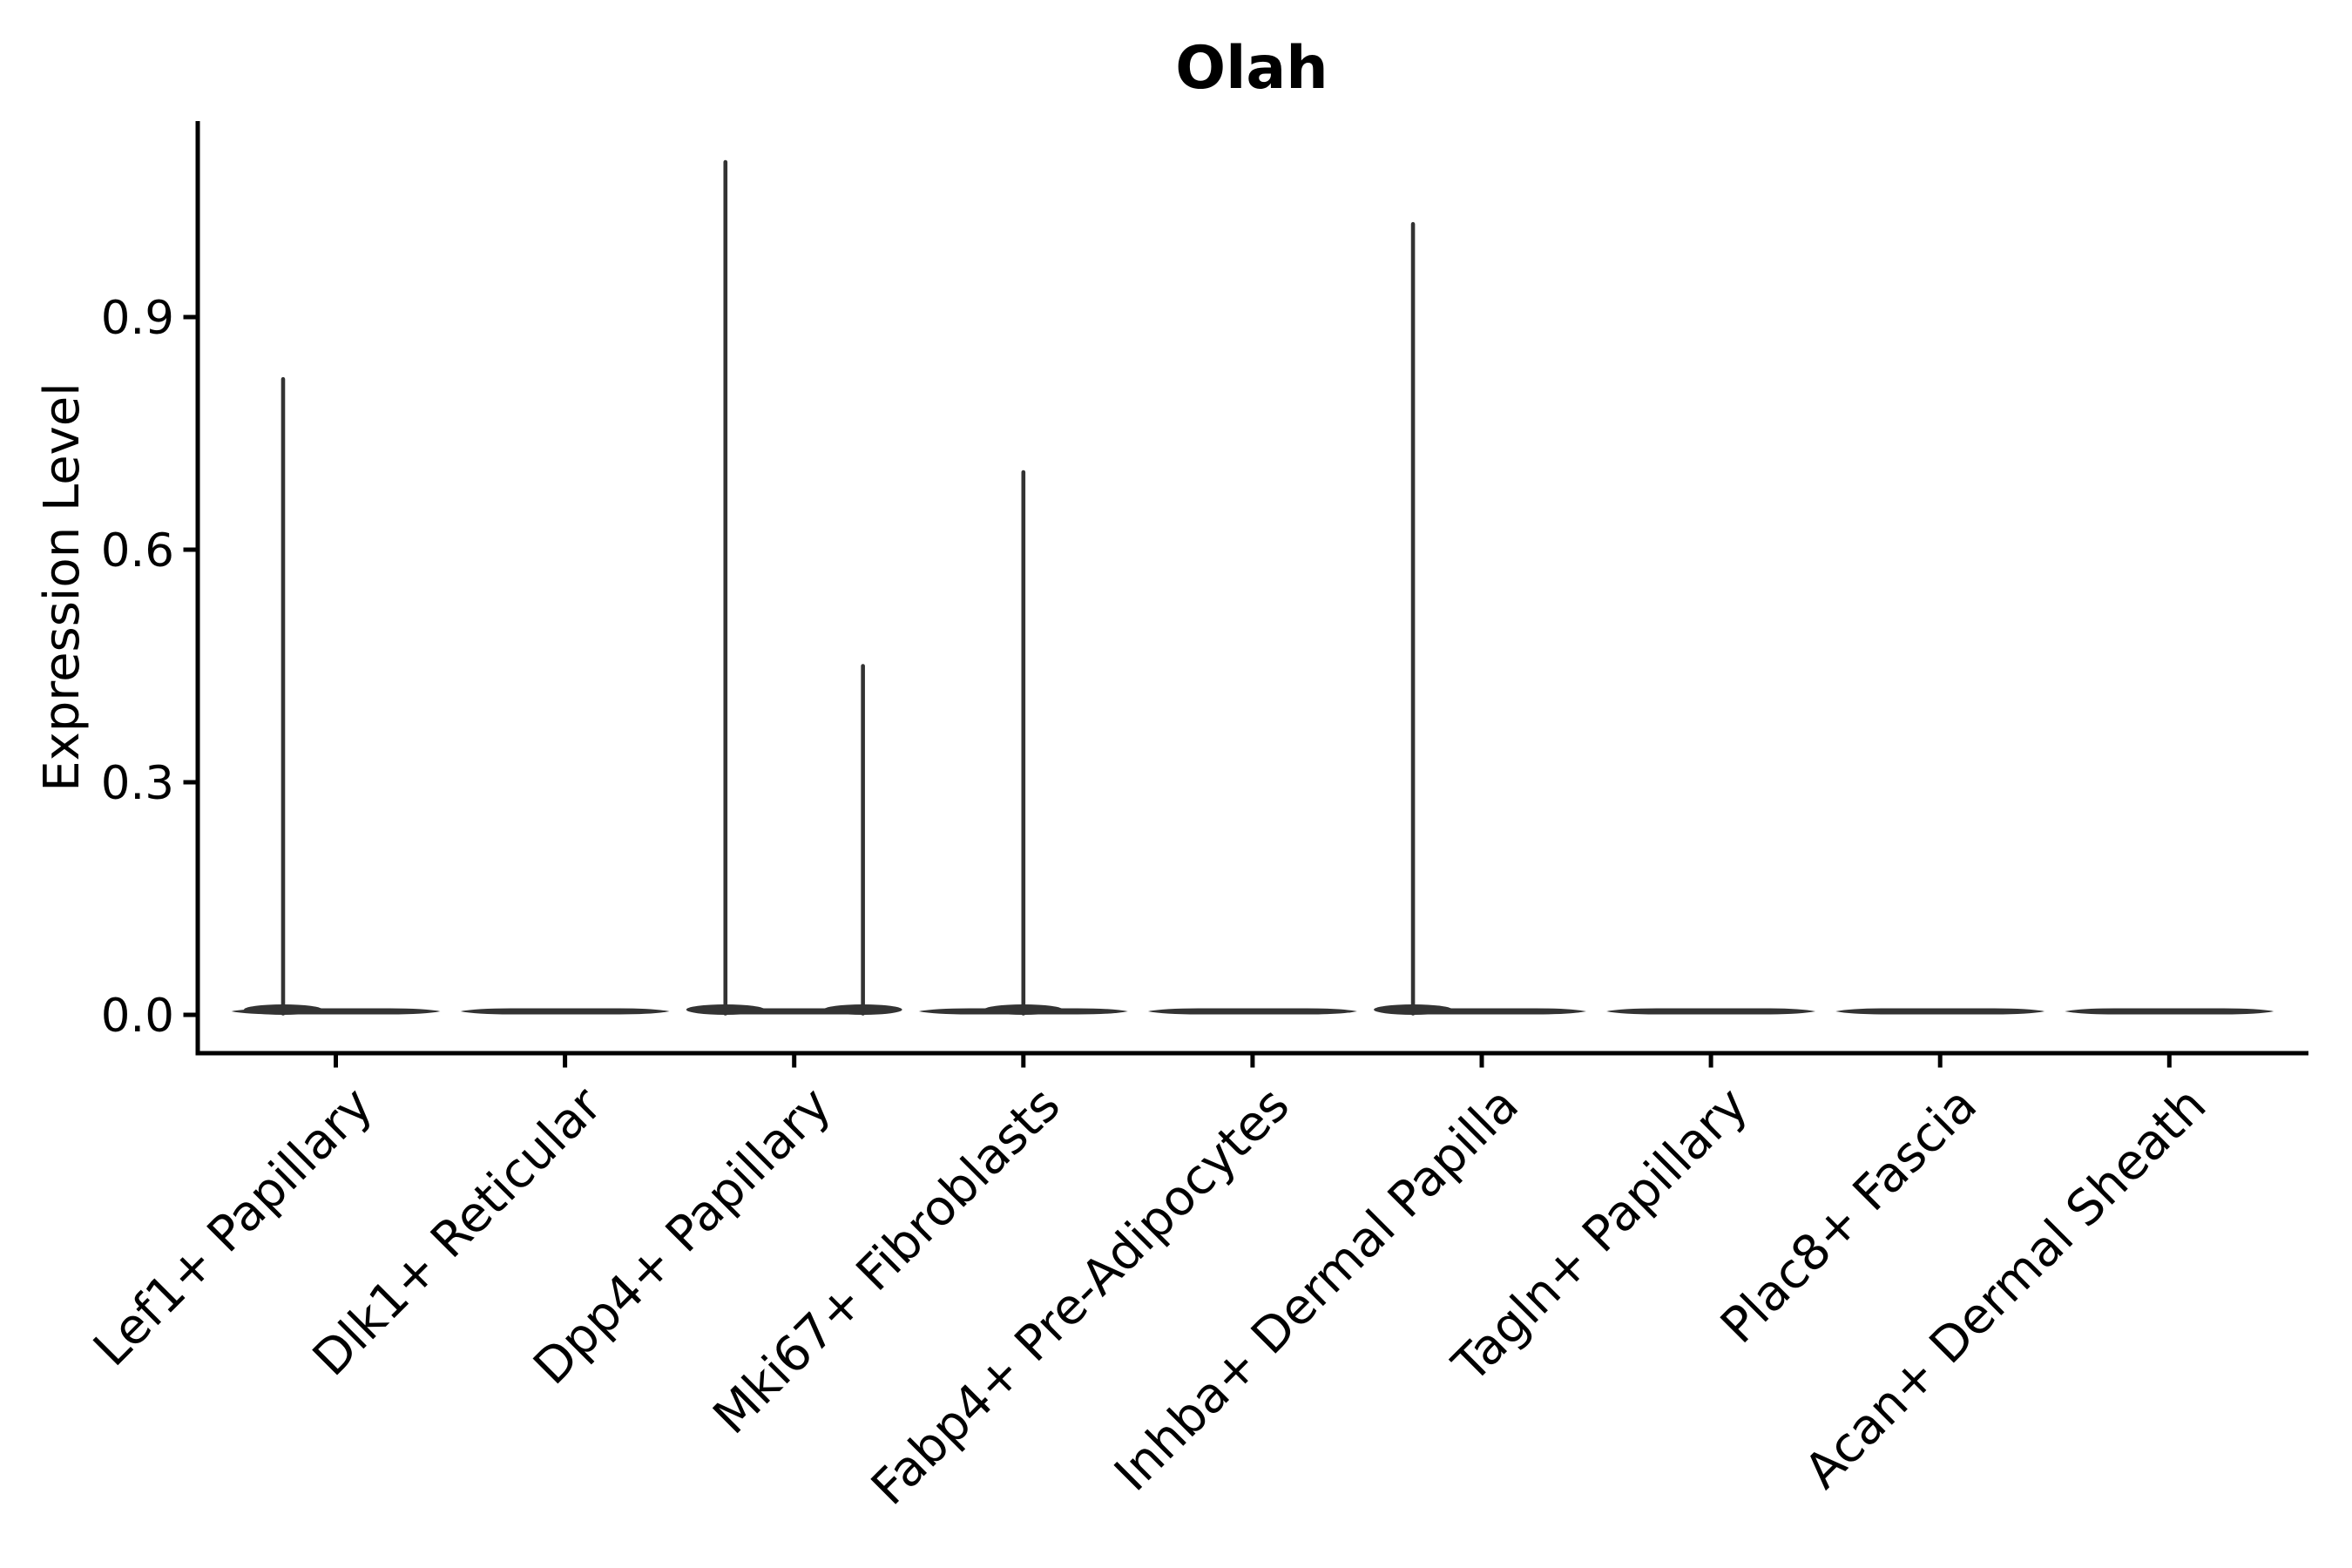  What do you see at coordinates (1251, 68) in the screenshot?
I see `chart-title: Olah` at bounding box center [1251, 68].